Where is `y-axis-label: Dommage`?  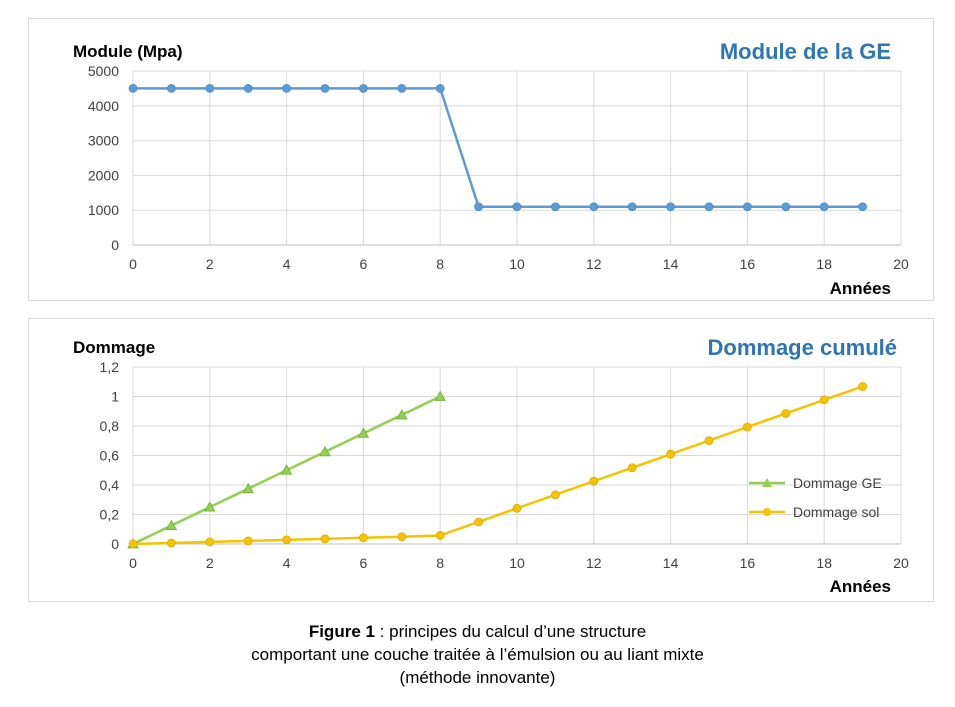 y-axis-label: Dommage is located at coordinates (114, 347).